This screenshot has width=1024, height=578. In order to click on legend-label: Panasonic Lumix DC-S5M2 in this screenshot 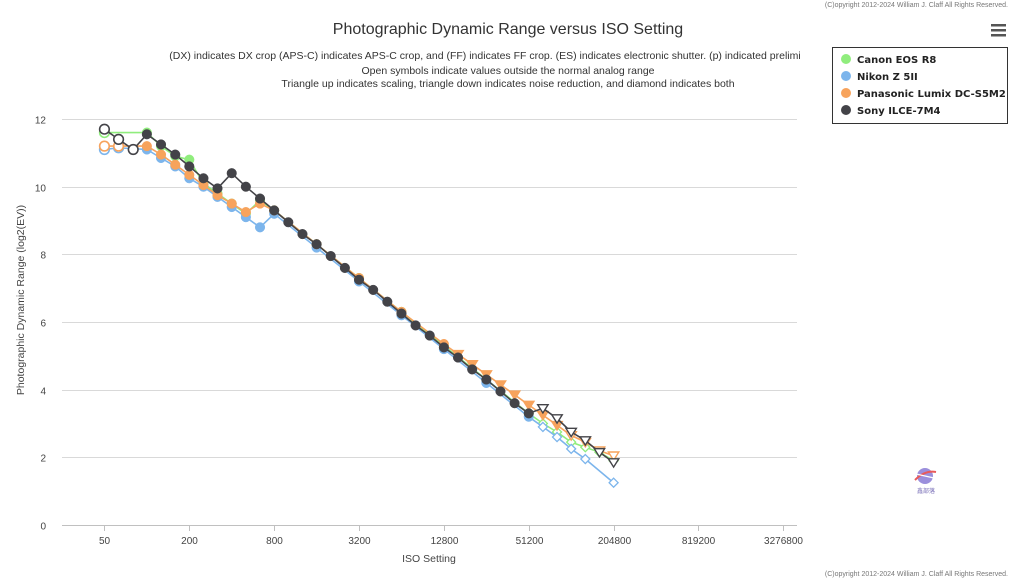, I will do `click(931, 94)`.